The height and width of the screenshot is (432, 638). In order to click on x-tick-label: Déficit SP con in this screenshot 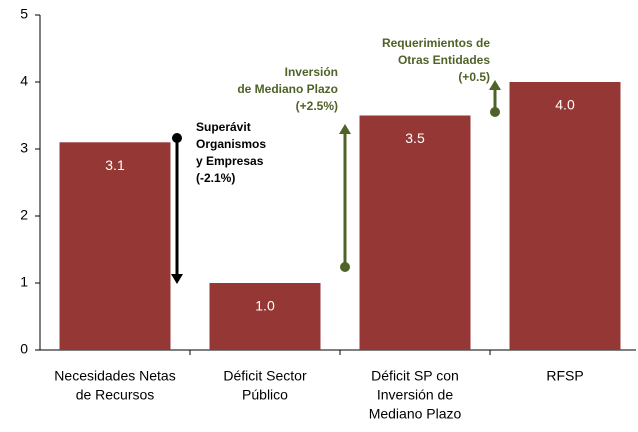, I will do `click(415, 376)`.